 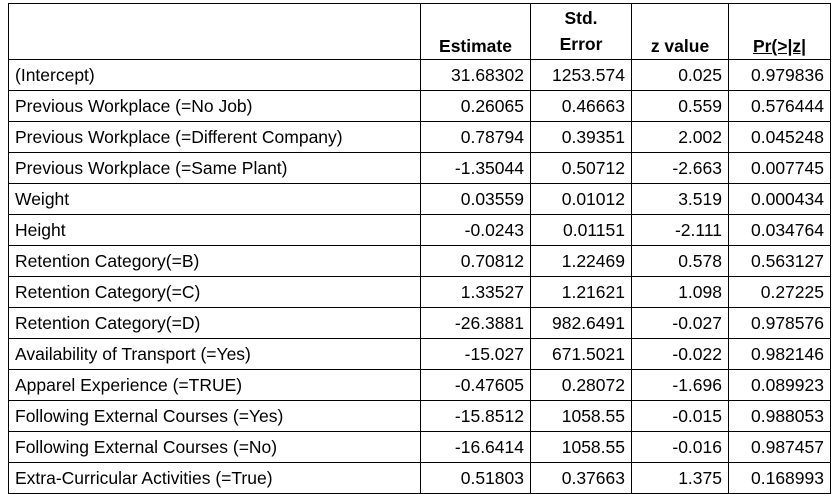 I want to click on row-label: Previous Workplace (=No Job), so click(x=214, y=106).